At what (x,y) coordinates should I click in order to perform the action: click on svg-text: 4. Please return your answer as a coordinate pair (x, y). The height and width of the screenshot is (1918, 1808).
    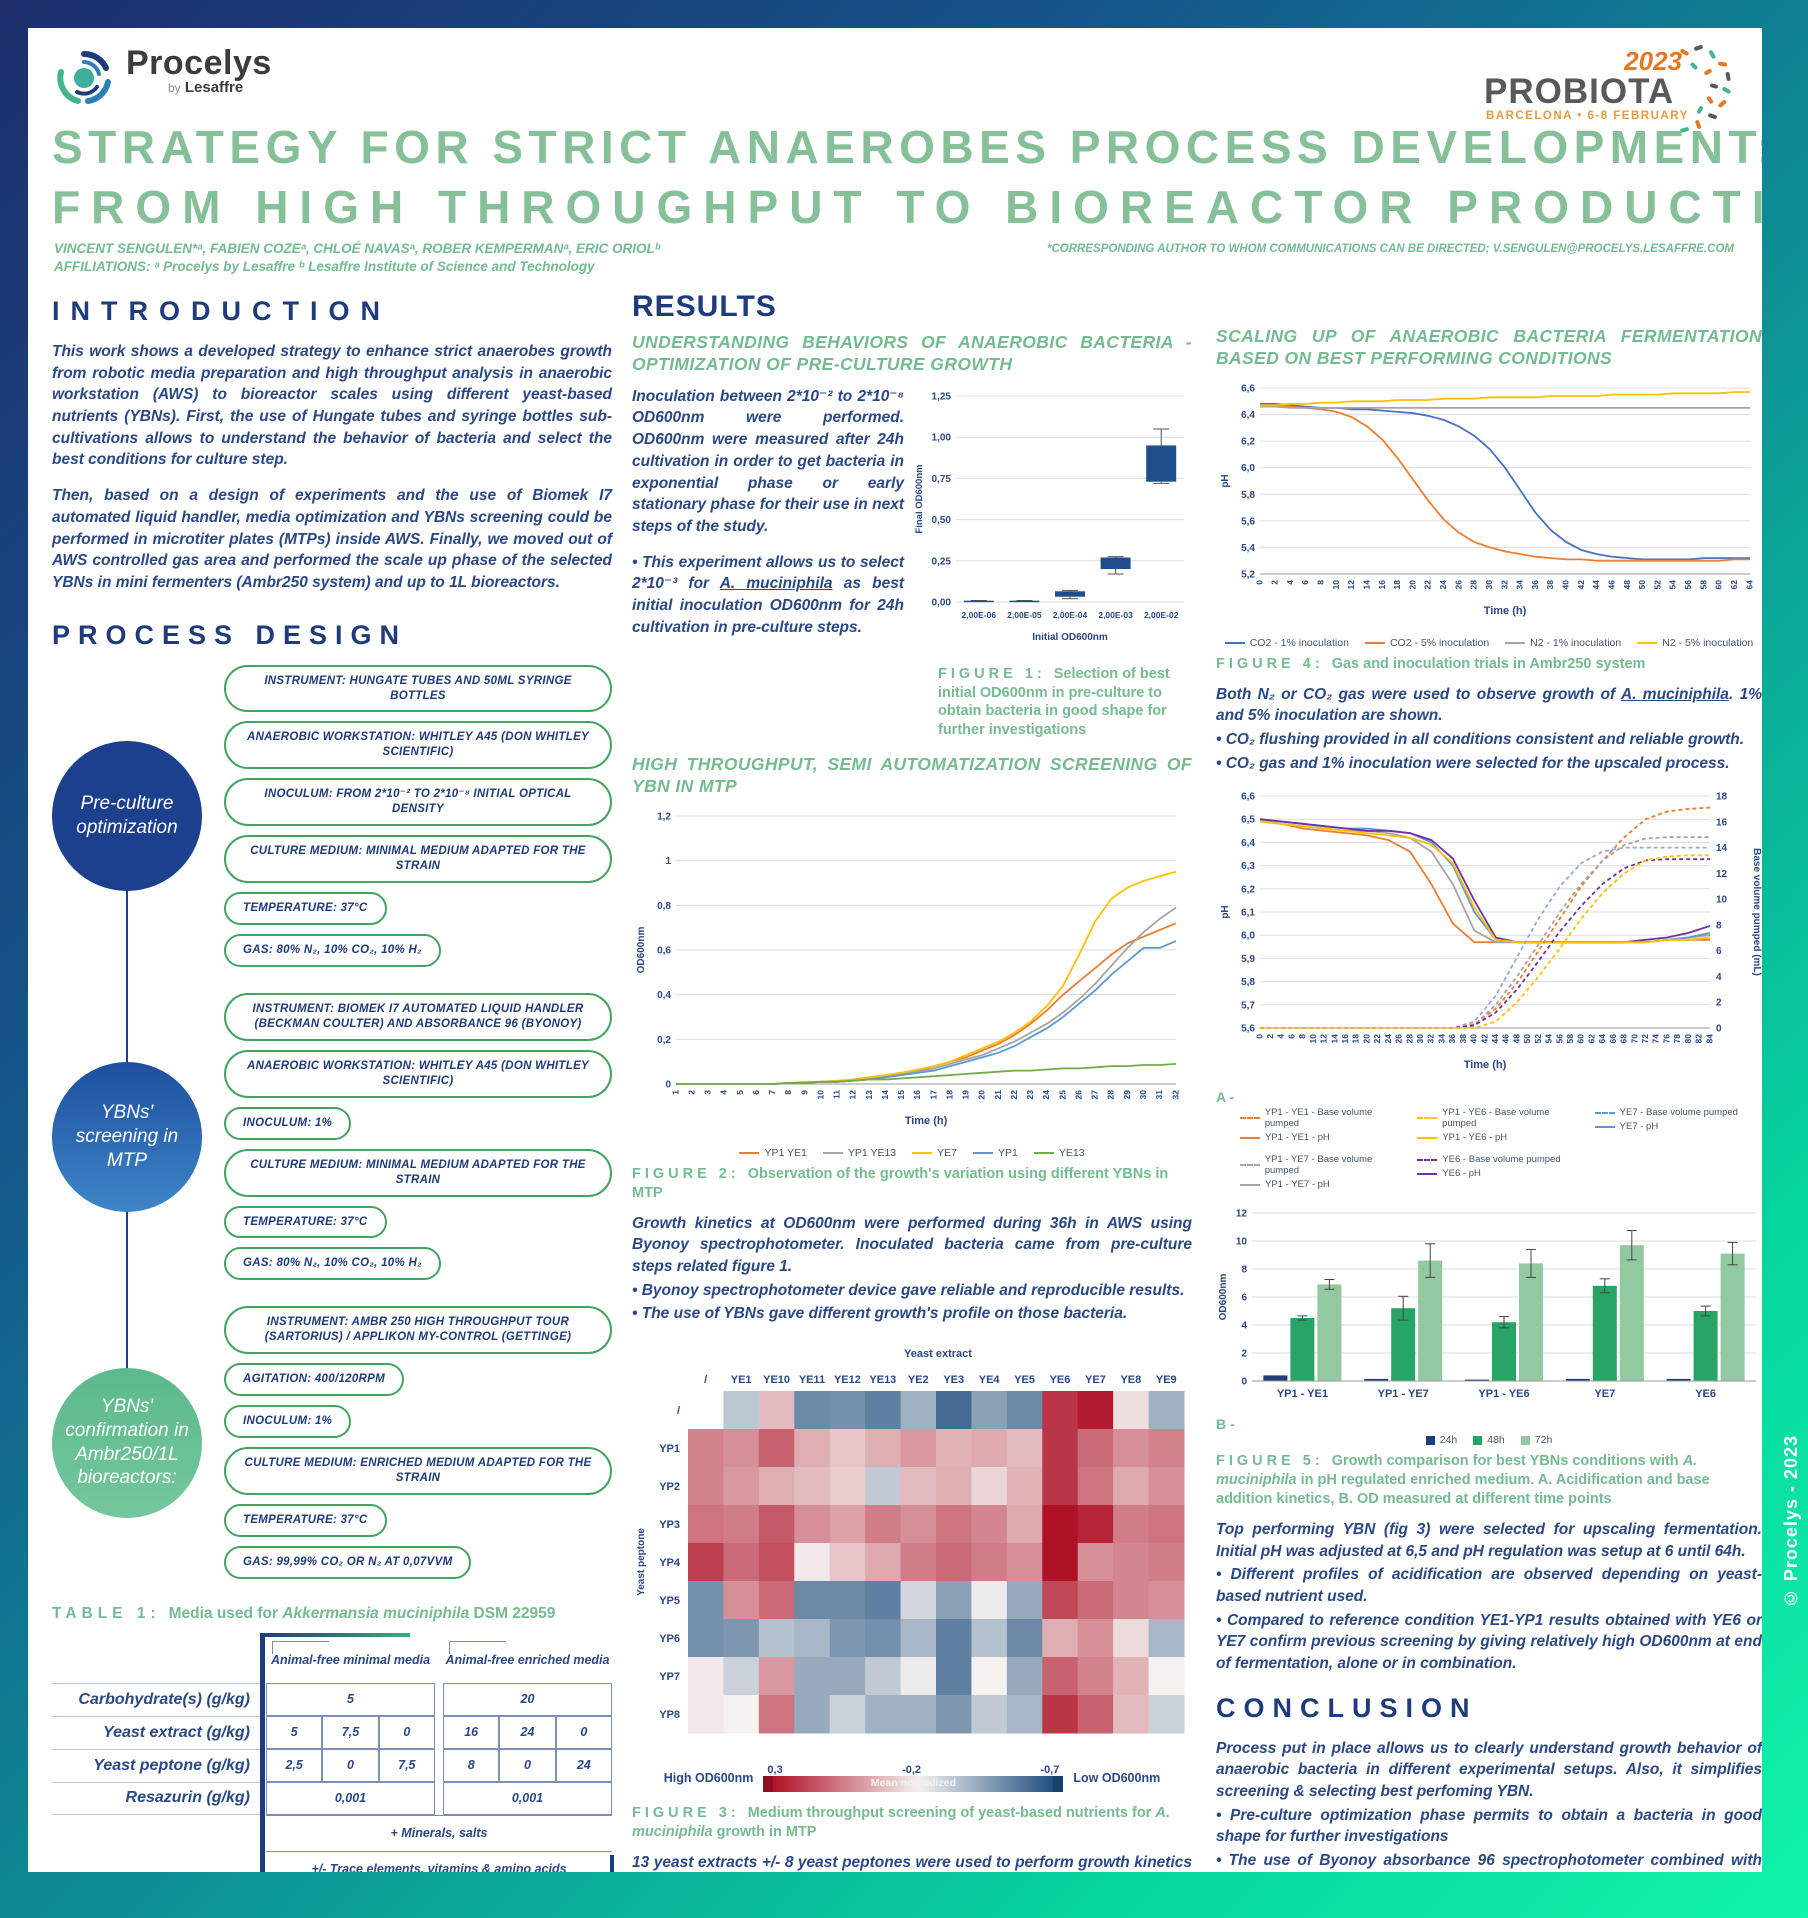
    Looking at the image, I should click on (1290, 581).